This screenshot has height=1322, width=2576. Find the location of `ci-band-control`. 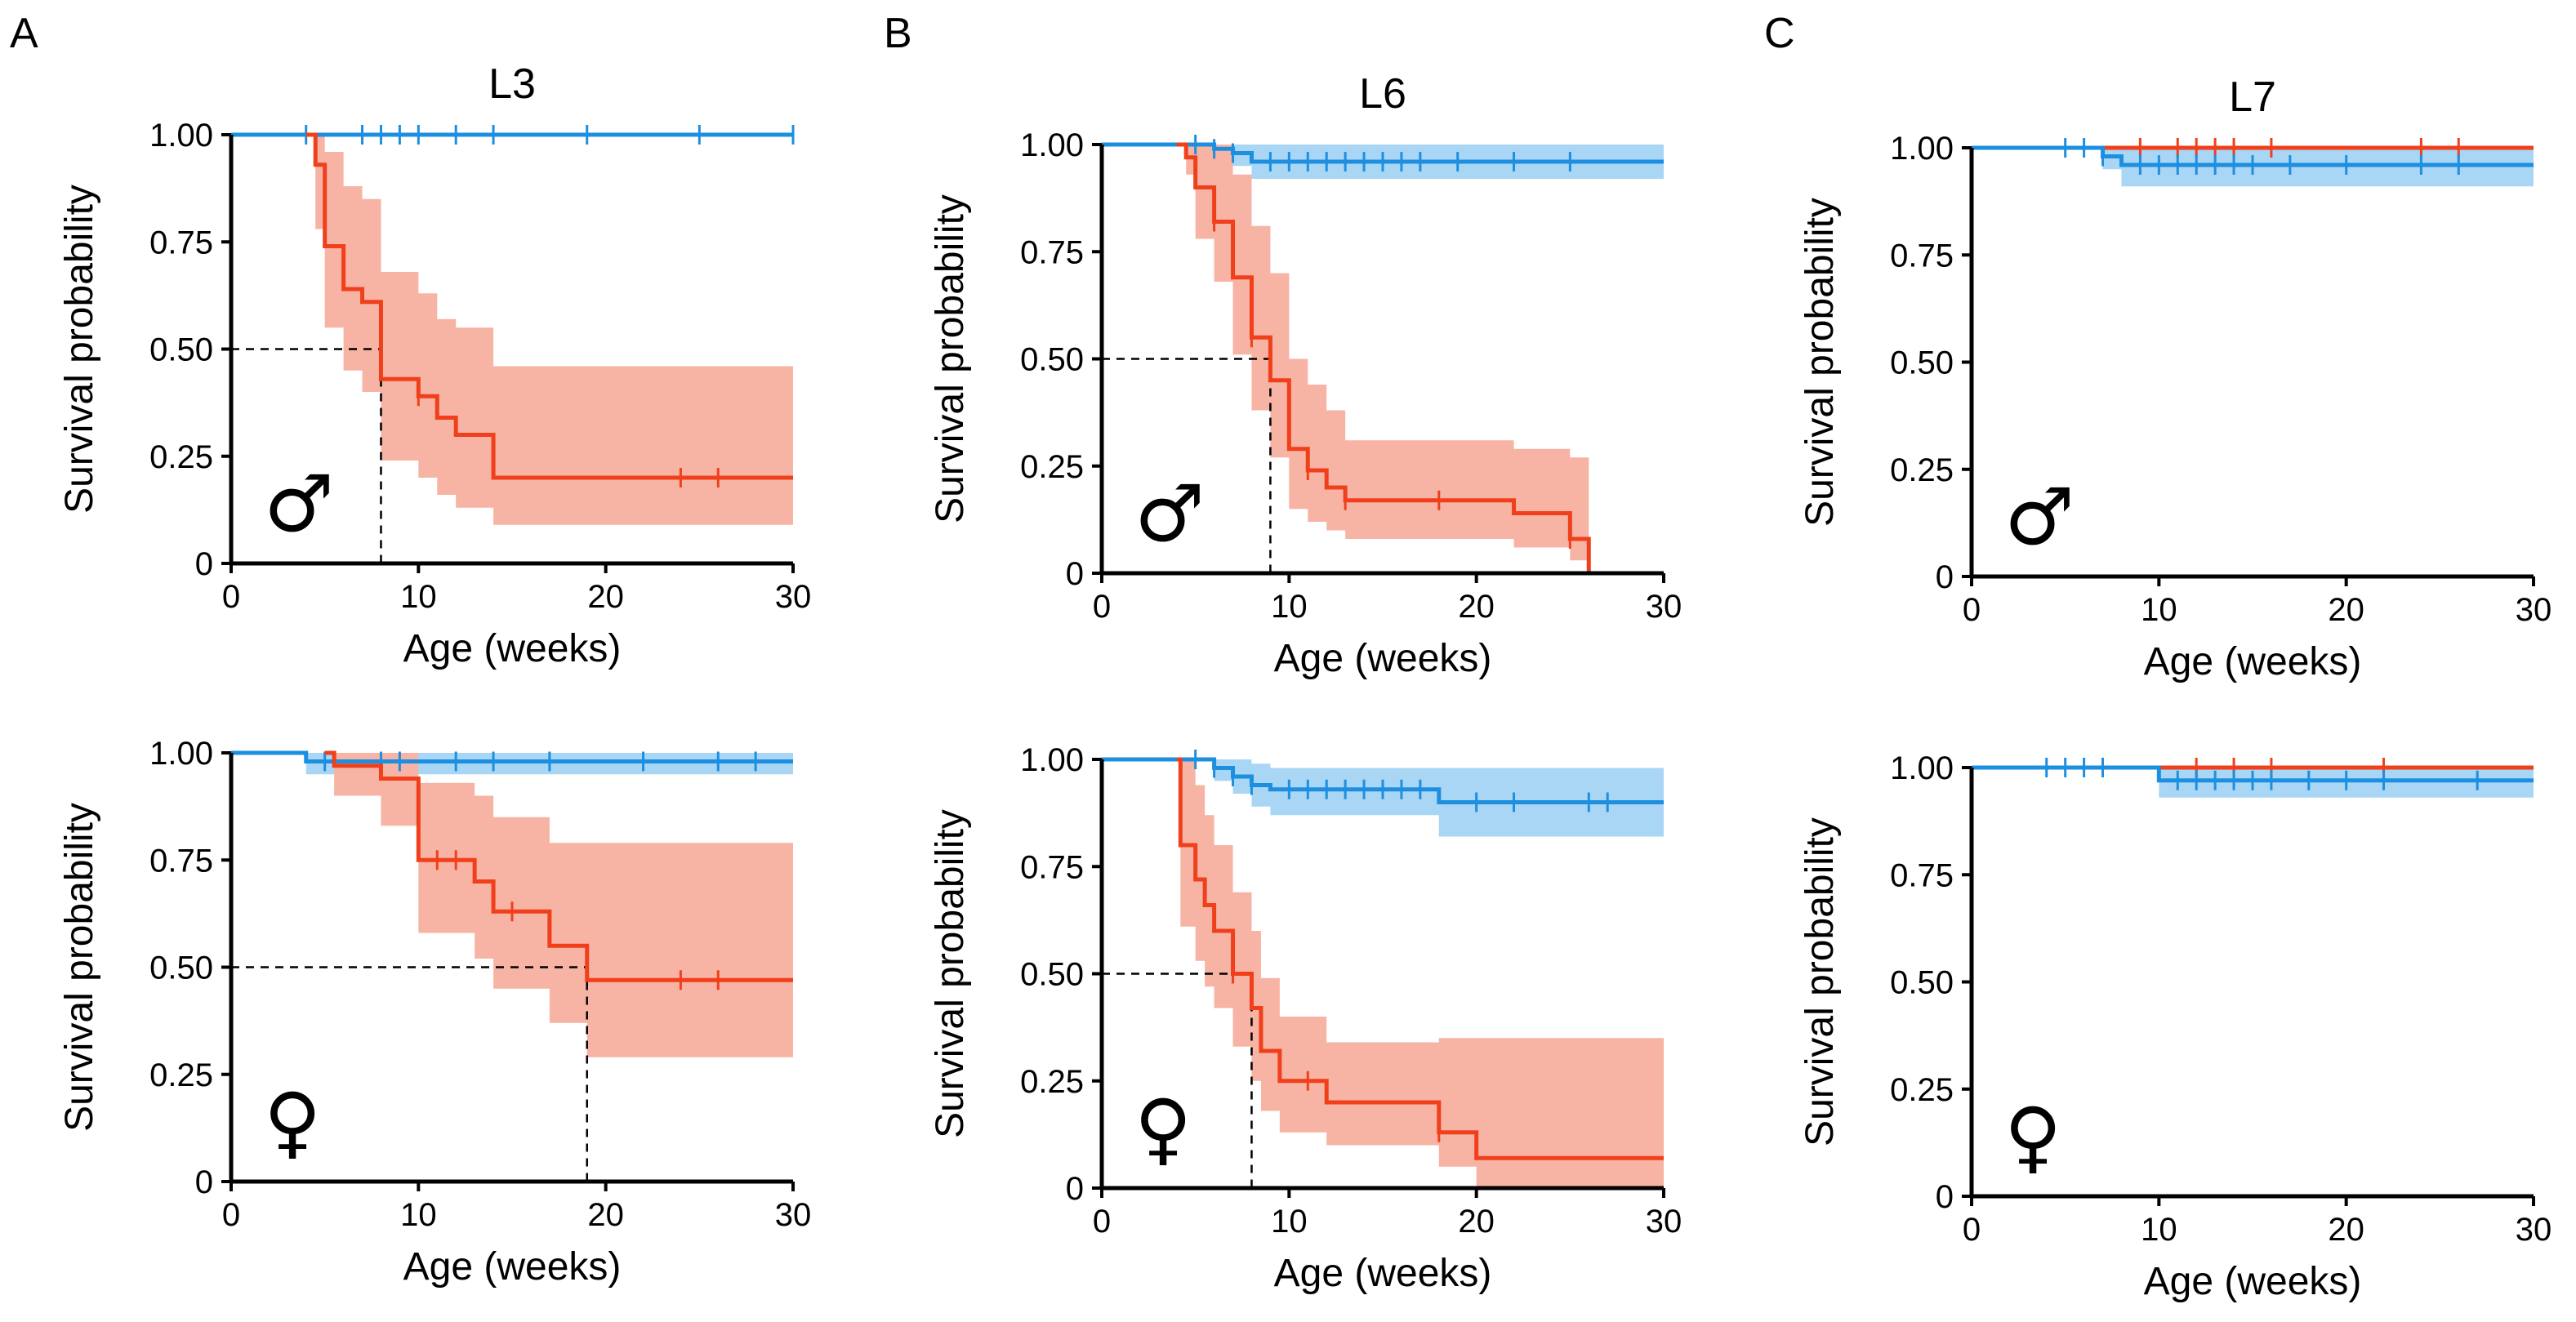

ci-band-control is located at coordinates (512, 764).